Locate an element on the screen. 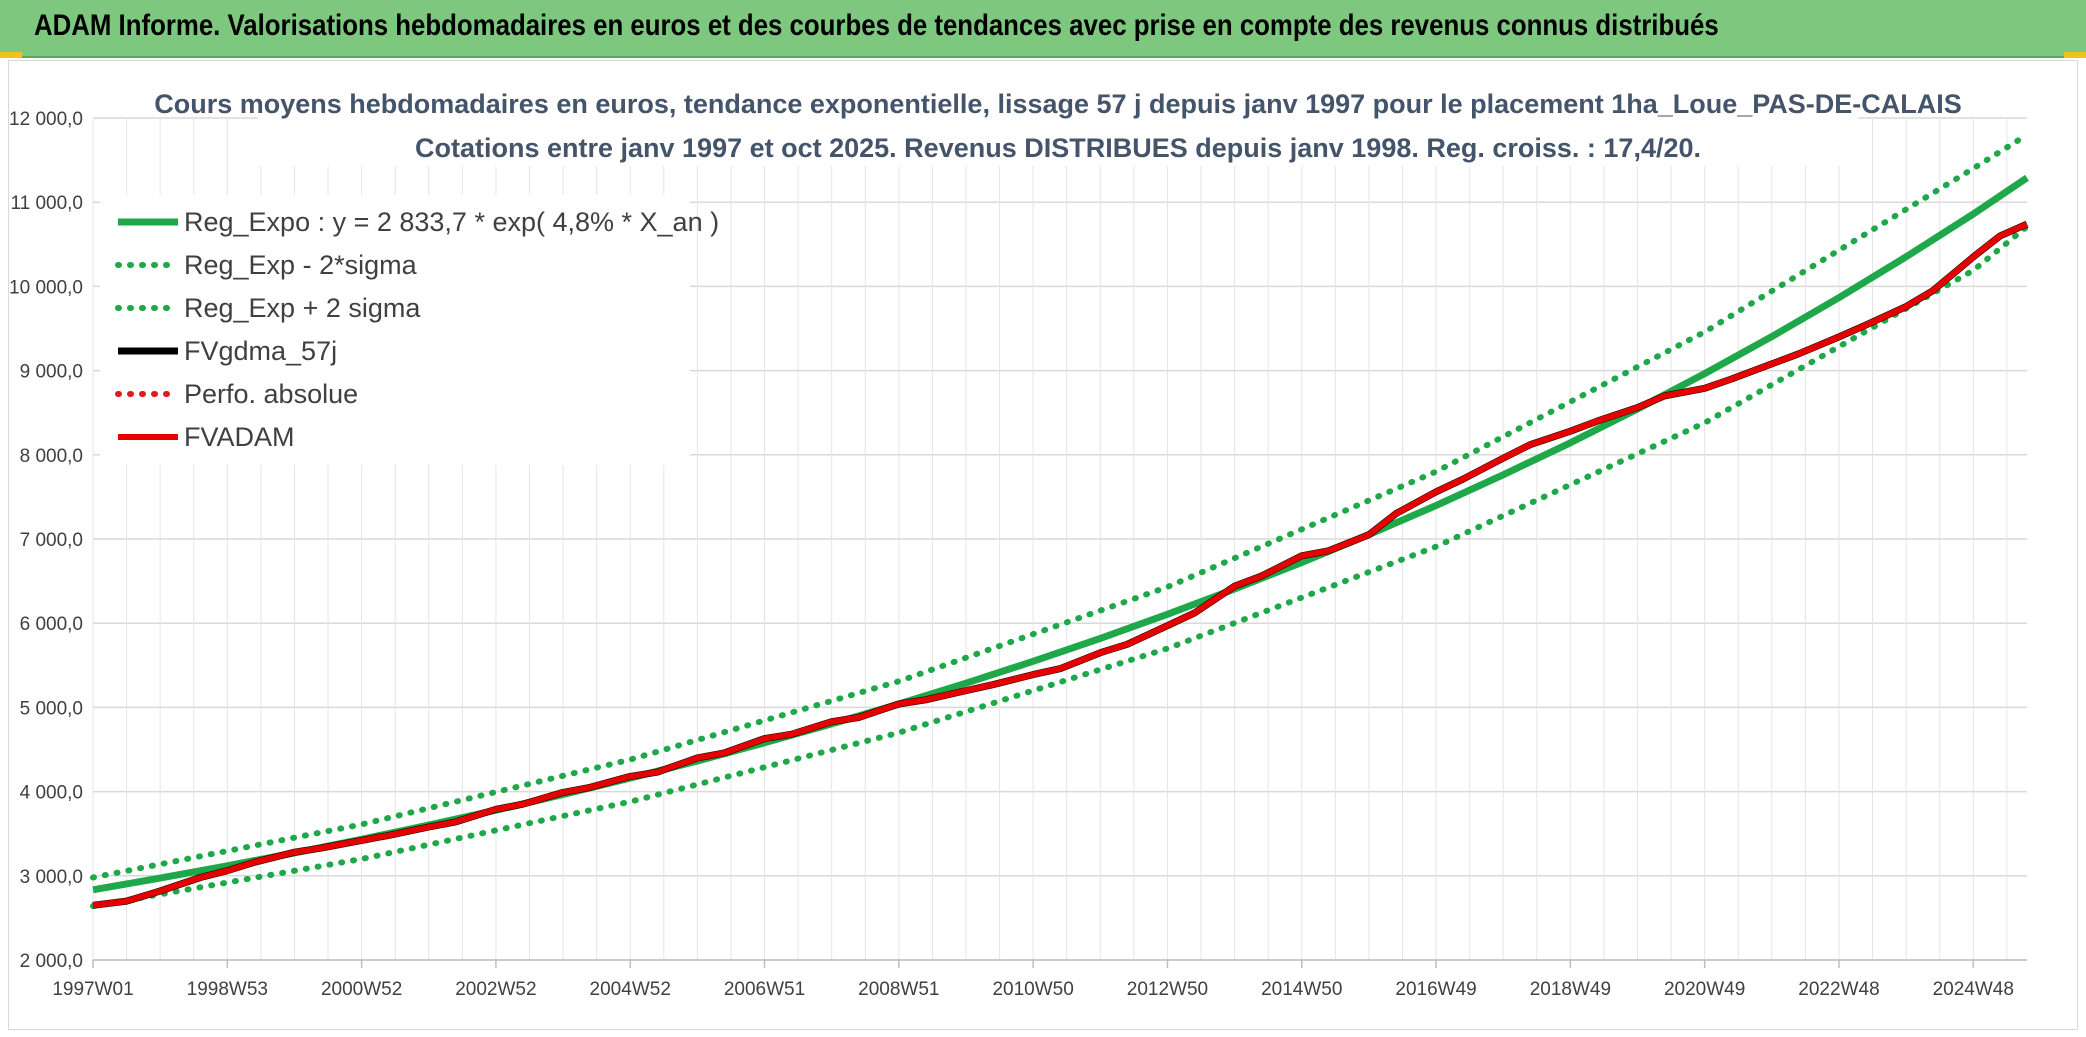 This screenshot has height=1037, width=2086. x-tick-label: 2022W48 is located at coordinates (1838, 989).